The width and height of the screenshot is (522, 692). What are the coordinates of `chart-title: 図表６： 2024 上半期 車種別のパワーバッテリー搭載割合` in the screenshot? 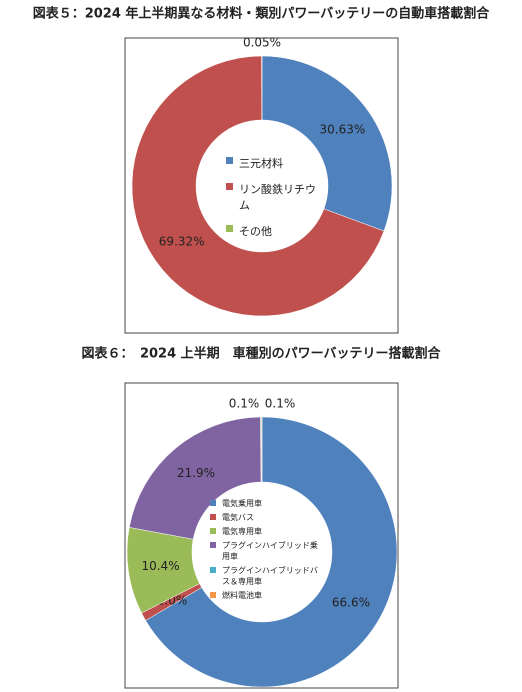 It's located at (261, 354).